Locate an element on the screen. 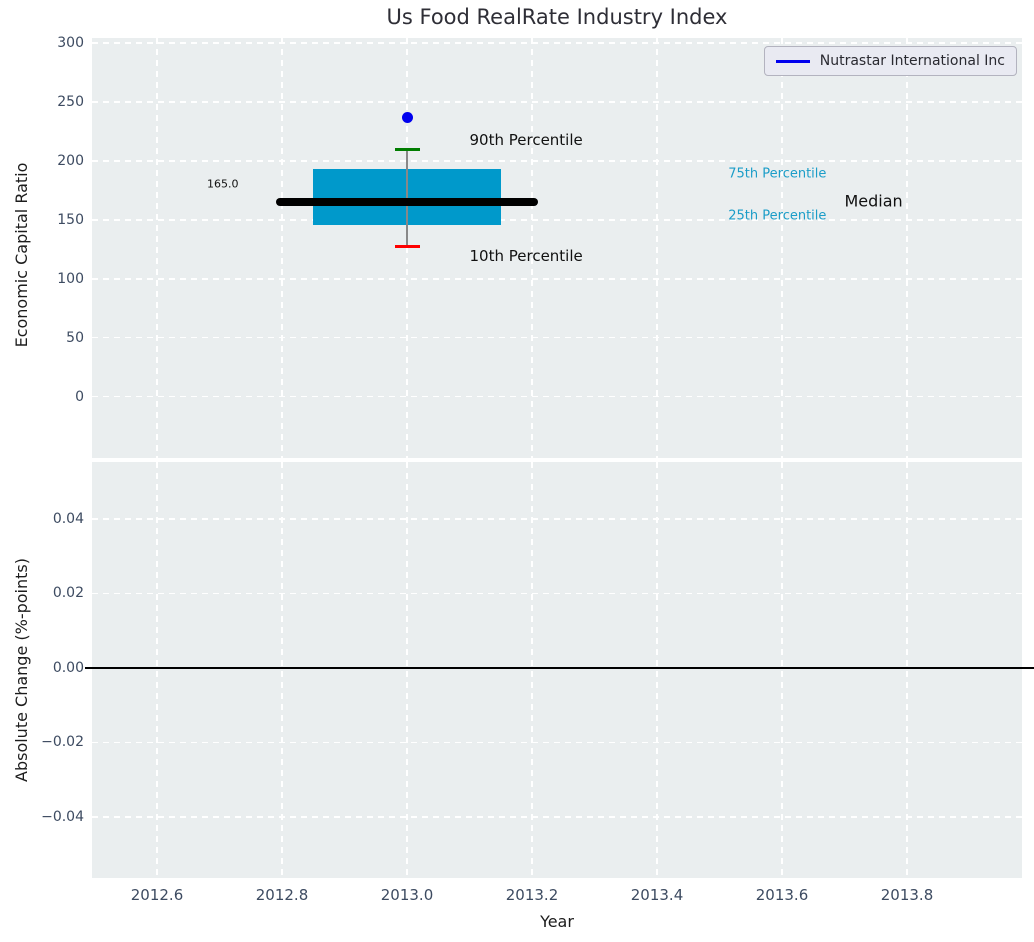 The image size is (1034, 942). annotation-p75-label: 75th Percentile is located at coordinates (777, 174).